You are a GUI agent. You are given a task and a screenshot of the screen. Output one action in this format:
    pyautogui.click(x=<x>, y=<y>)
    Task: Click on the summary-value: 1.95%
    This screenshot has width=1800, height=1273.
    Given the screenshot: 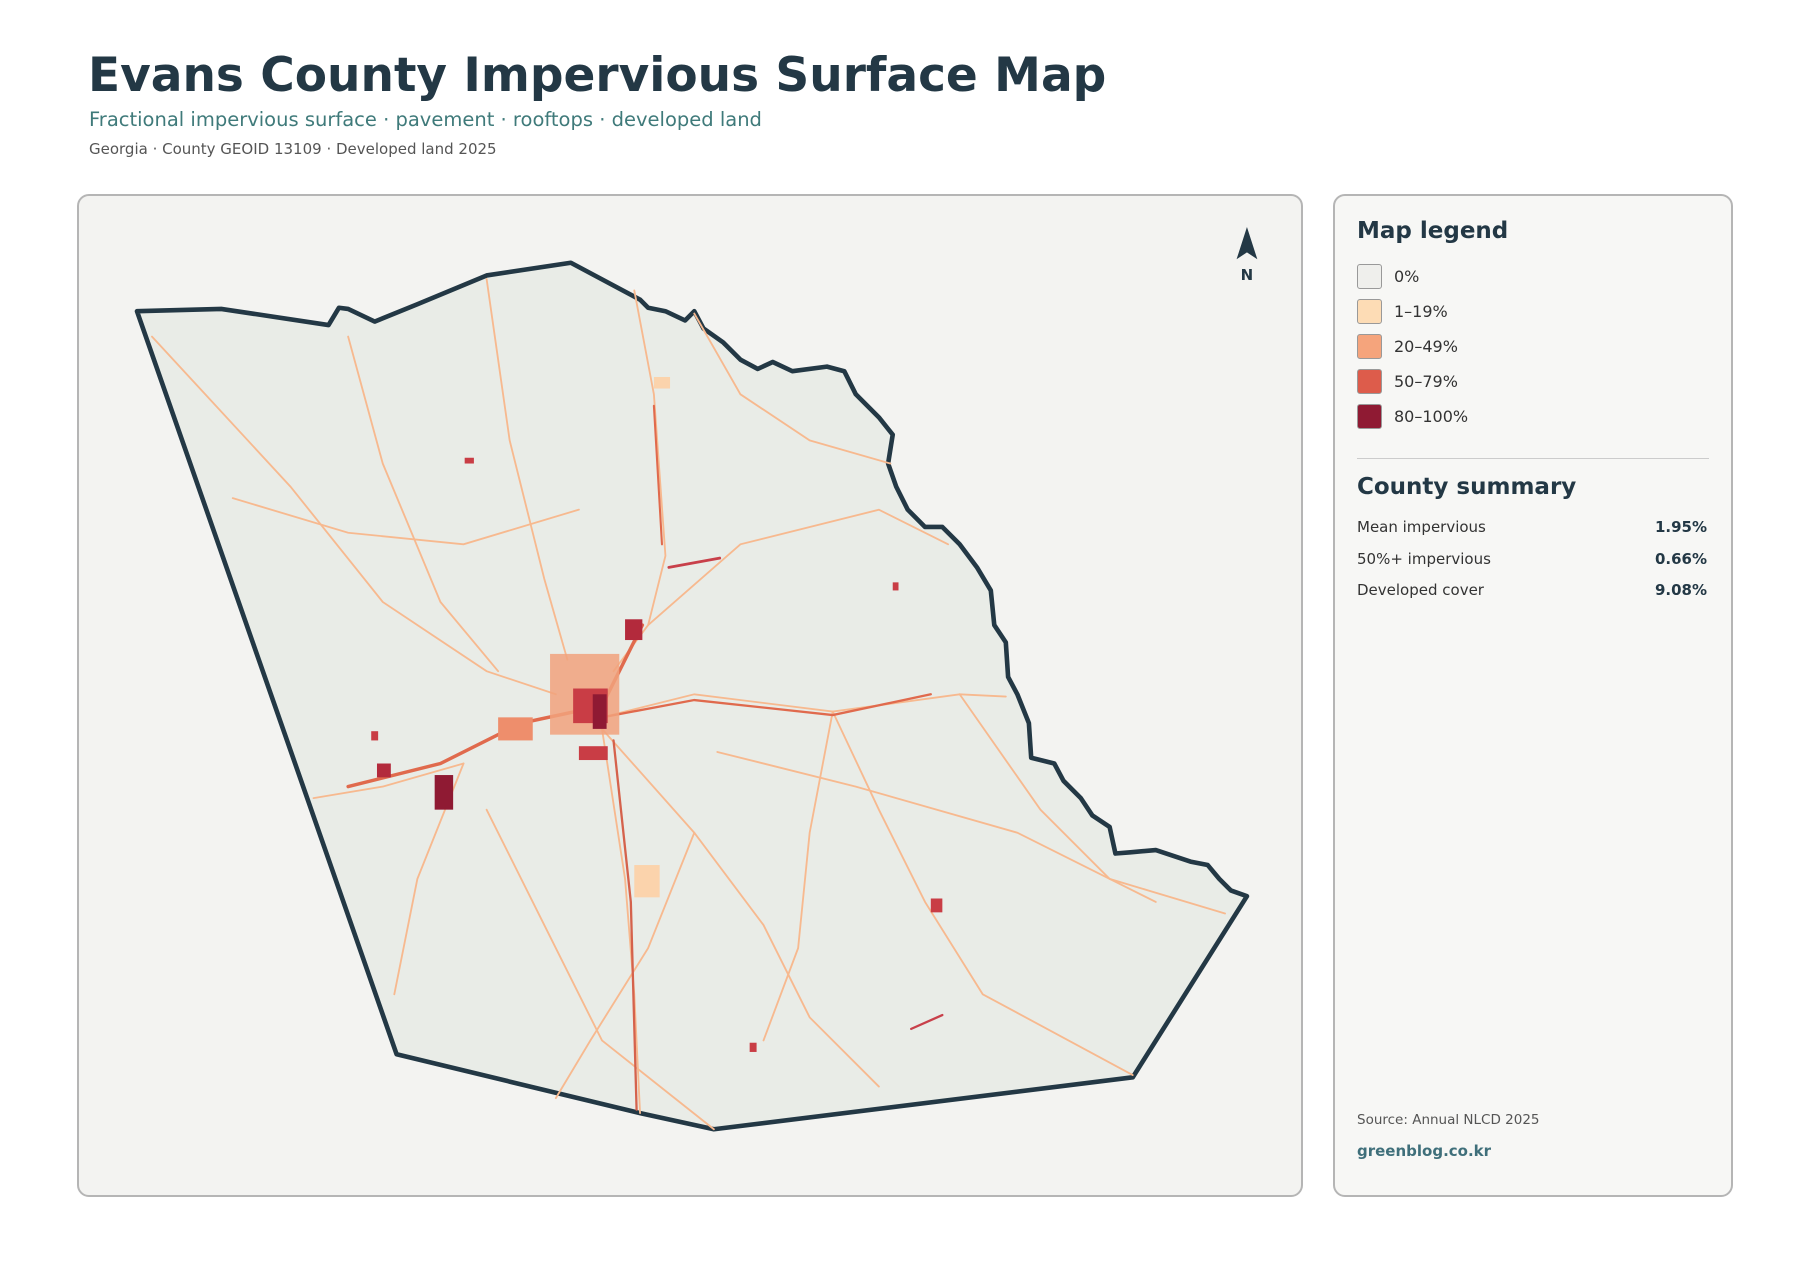 What is the action you would take?
    pyautogui.click(x=1680, y=527)
    